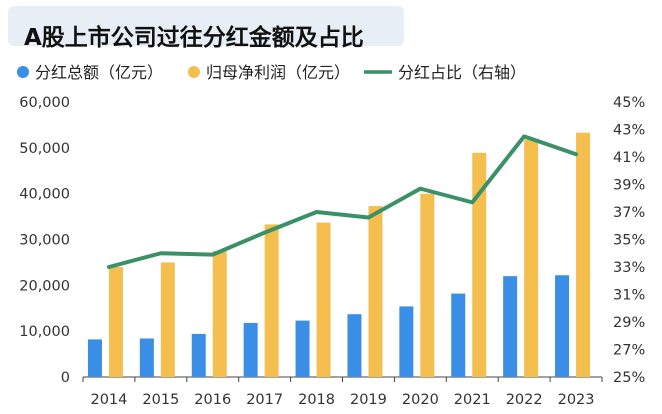  I want to click on left-axis-ticks: 0 10,000 20,000 30,000 40,000 50,000 60,000, so click(44, 240).